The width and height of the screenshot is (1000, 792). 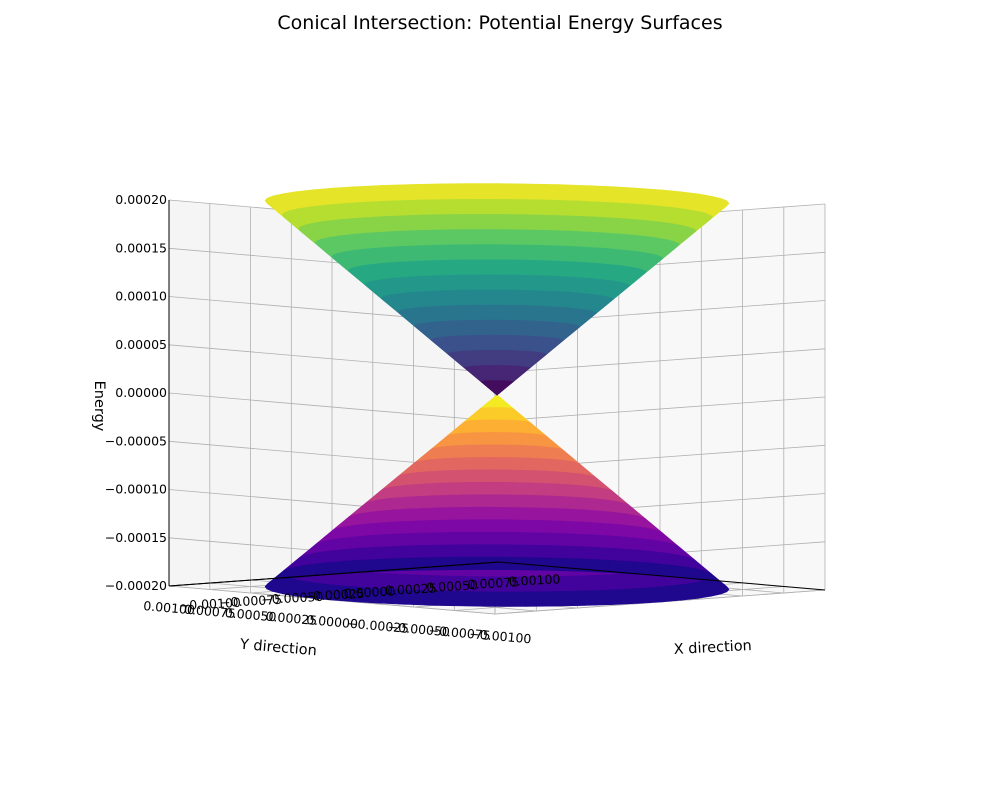 I want to click on z-tick-label: 0.00020, so click(x=141, y=199).